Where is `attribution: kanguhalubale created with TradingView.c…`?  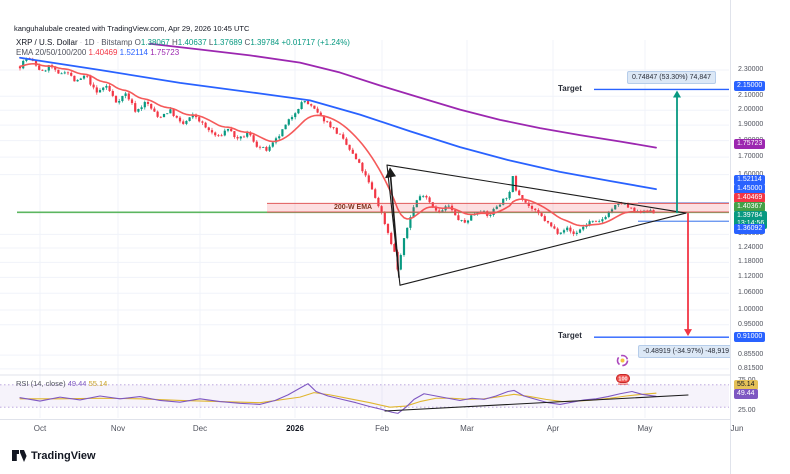 attribution: kanguhalubale created with TradingView.c… is located at coordinates (132, 28).